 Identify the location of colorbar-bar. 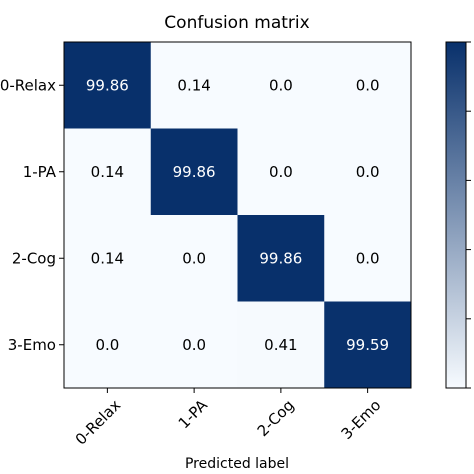
(456, 215).